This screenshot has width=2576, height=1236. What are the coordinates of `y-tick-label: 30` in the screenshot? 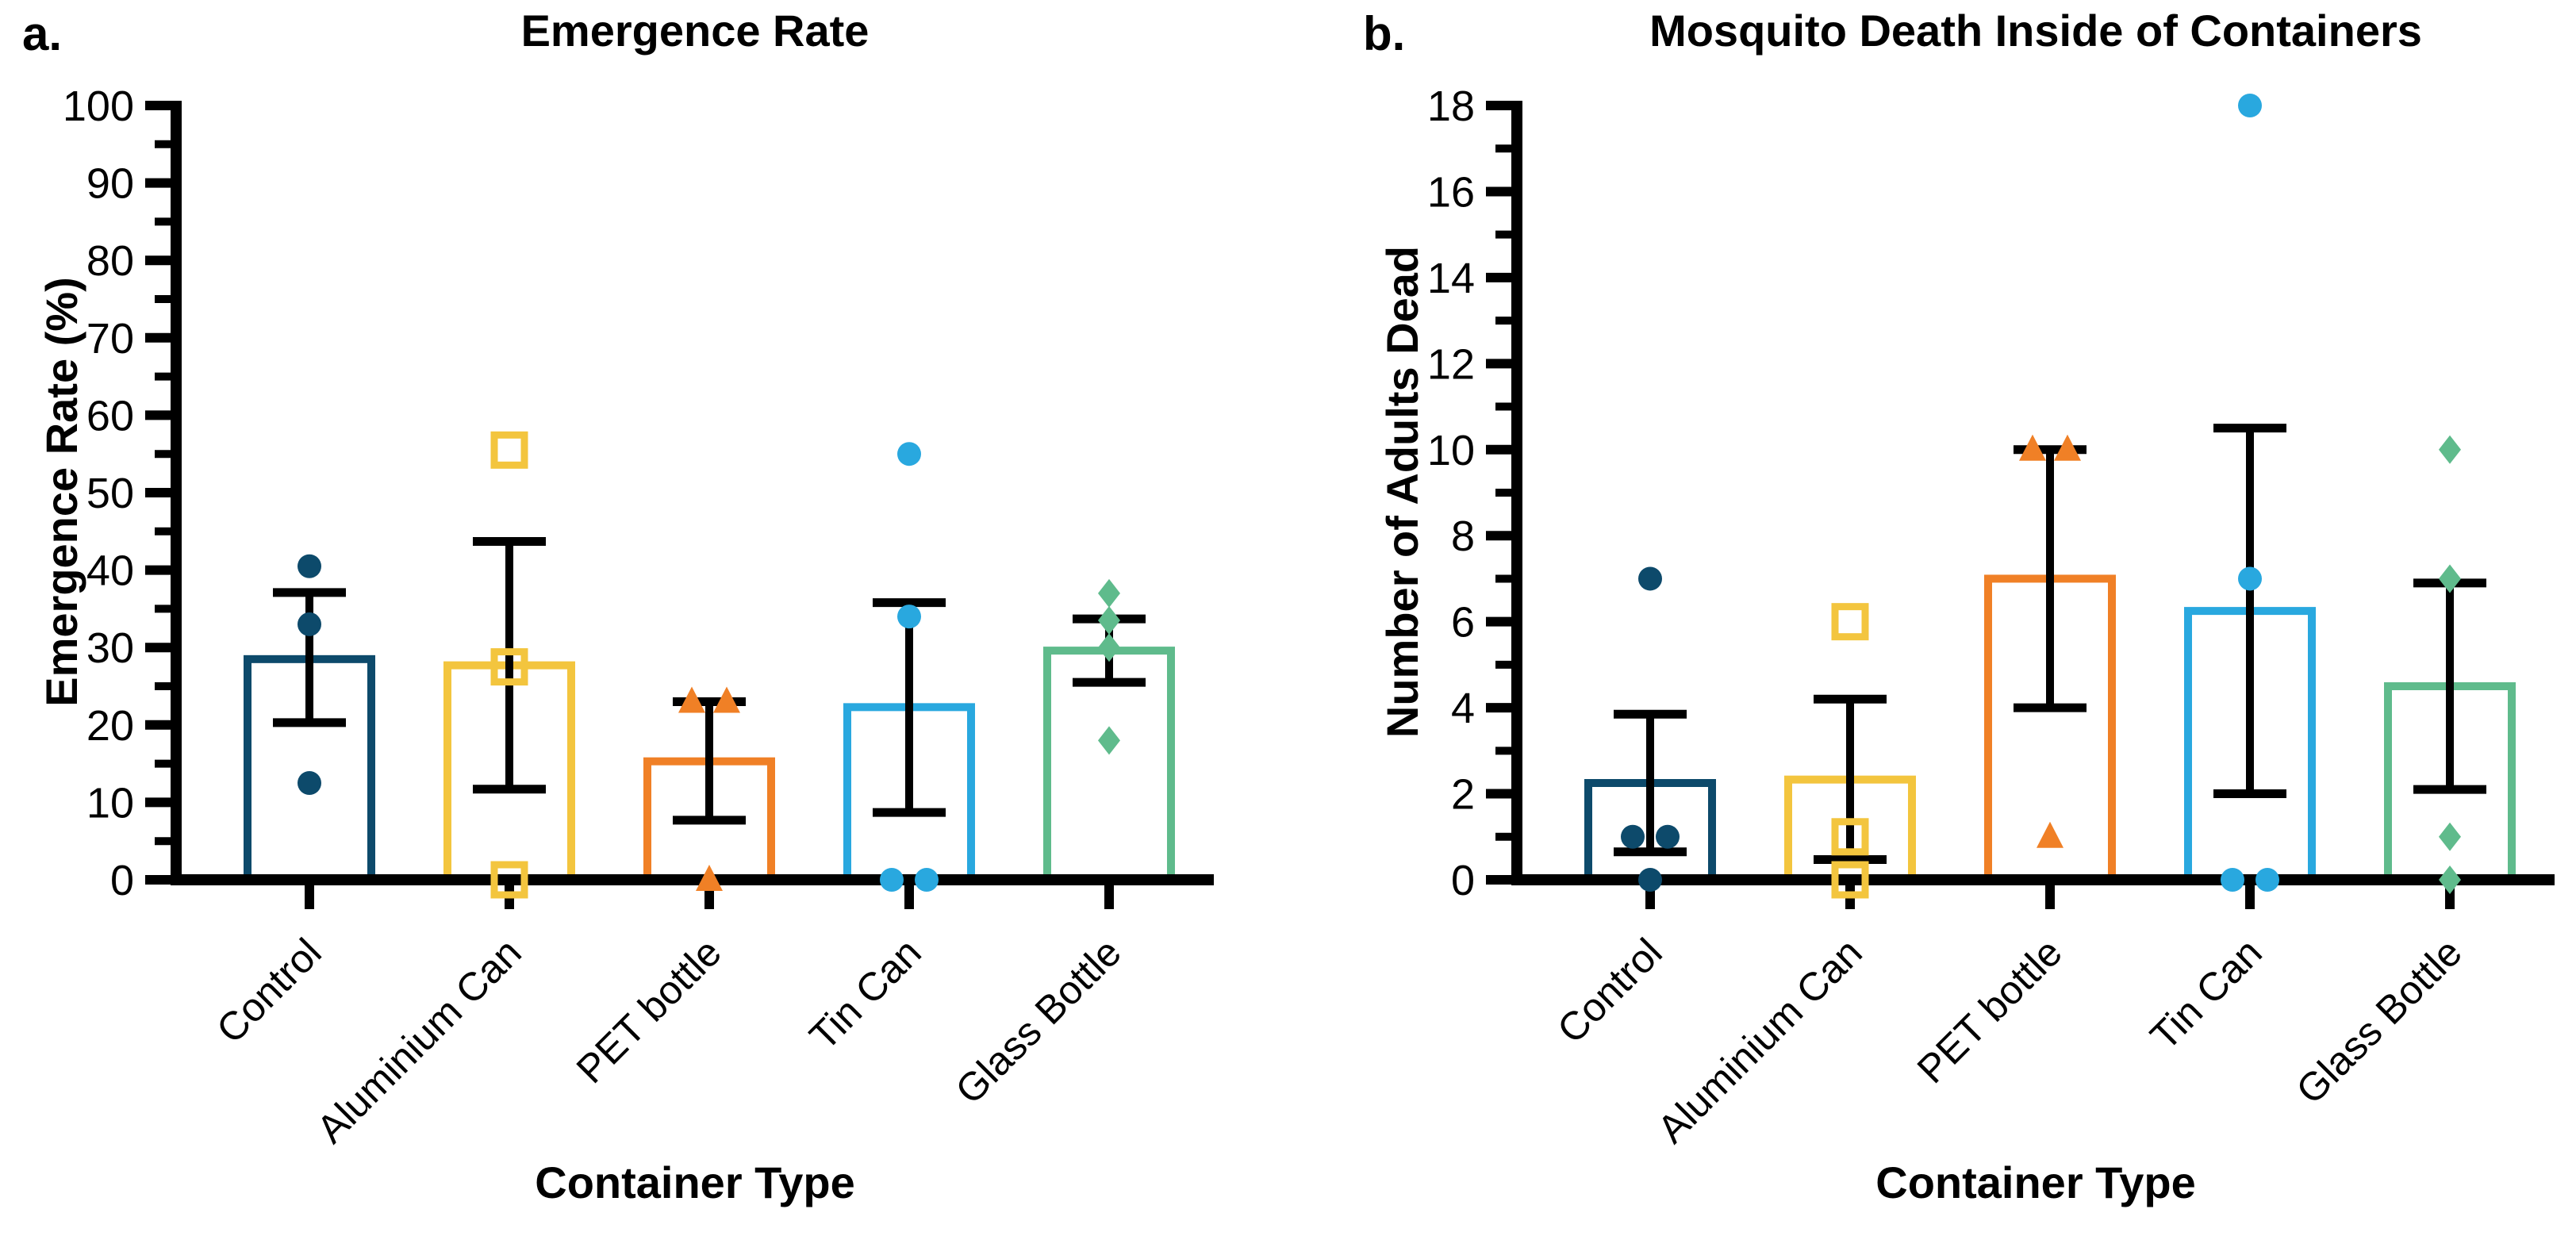 It's located at (110, 648).